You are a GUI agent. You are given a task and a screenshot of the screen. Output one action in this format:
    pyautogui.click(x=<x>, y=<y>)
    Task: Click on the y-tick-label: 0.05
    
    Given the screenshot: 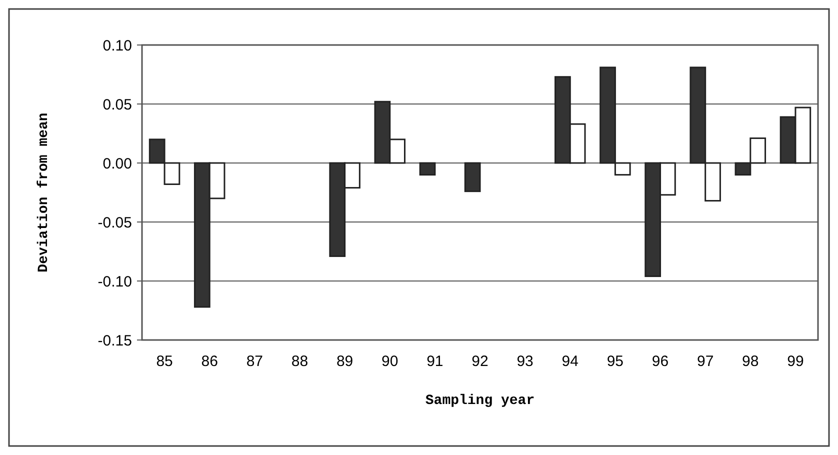 What is the action you would take?
    pyautogui.click(x=117, y=105)
    